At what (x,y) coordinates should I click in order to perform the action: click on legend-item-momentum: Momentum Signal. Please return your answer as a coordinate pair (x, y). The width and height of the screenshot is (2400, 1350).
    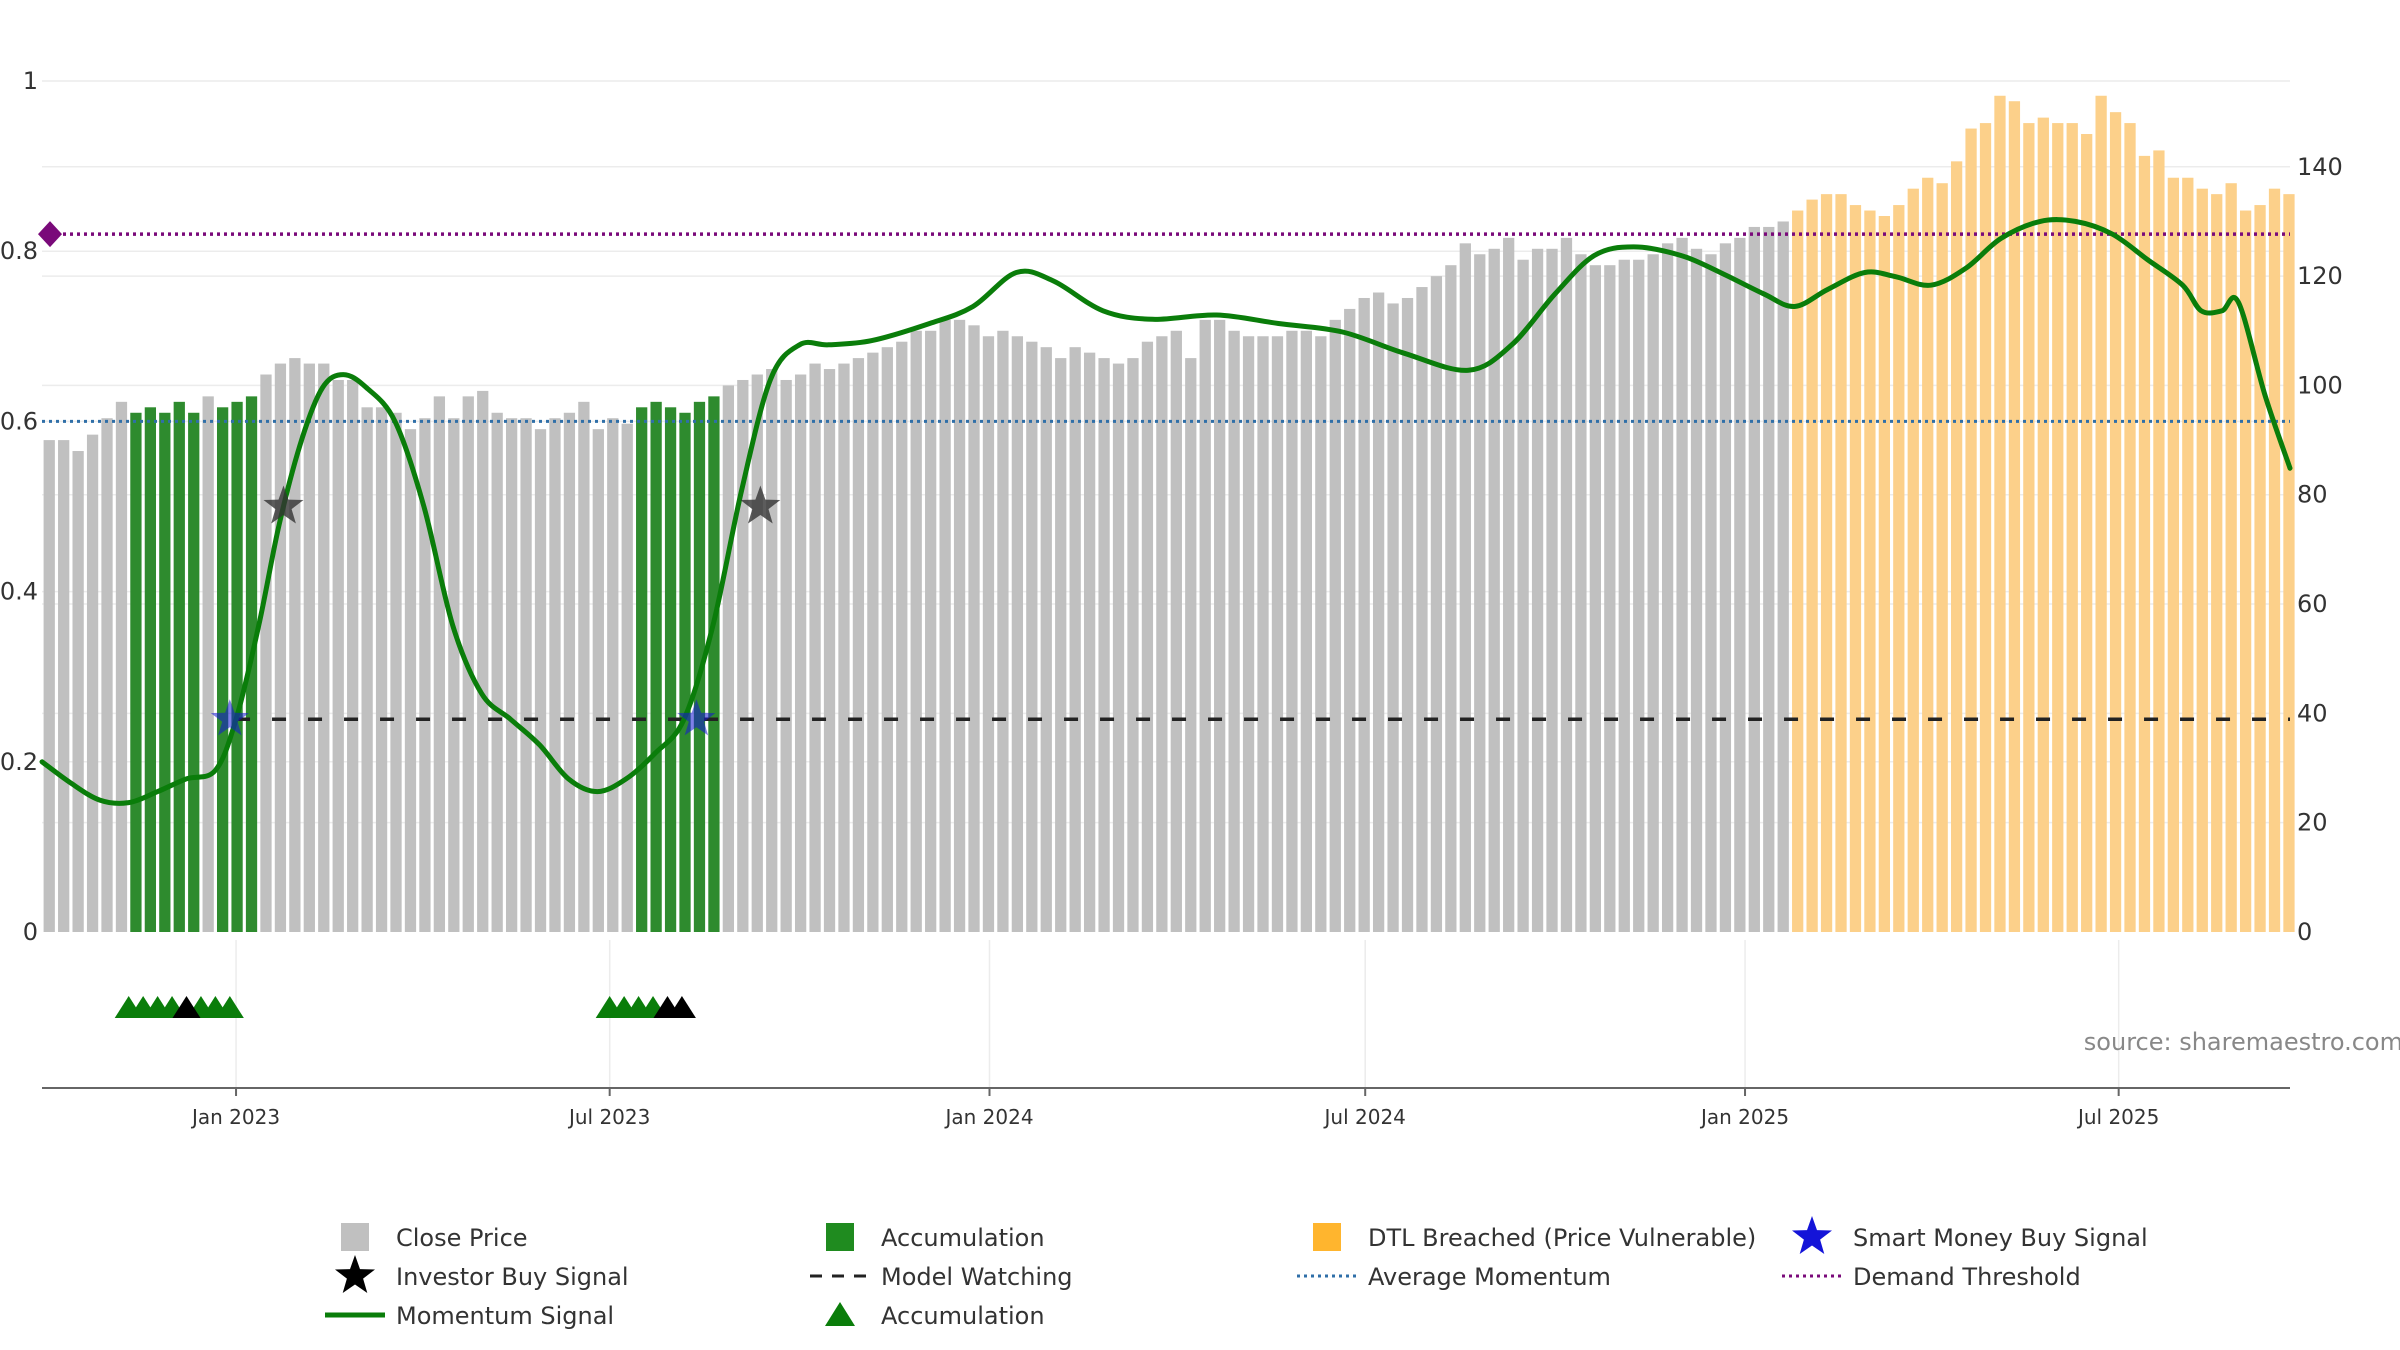
    Looking at the image, I should click on (469, 1316).